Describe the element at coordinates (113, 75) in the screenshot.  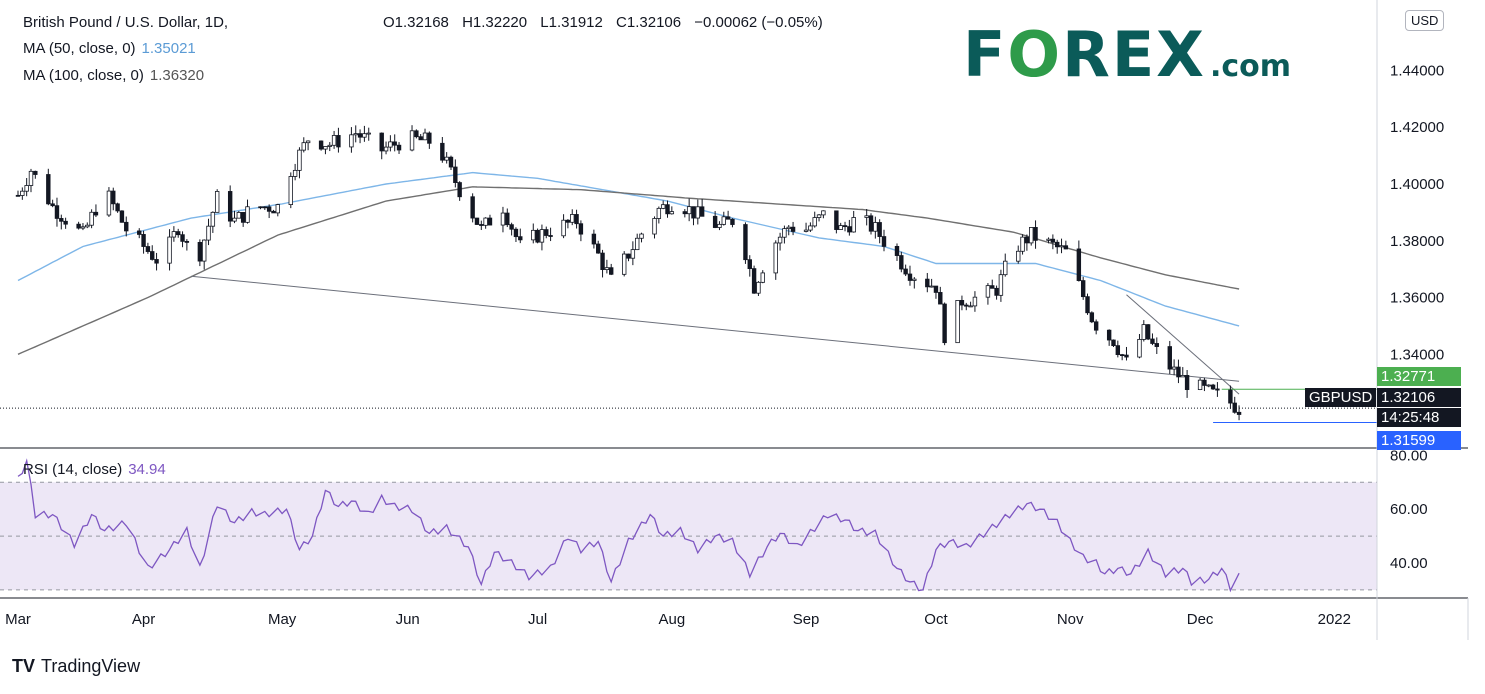
I see `legend-ma100: MA (100, close, 0) 1.36320` at that location.